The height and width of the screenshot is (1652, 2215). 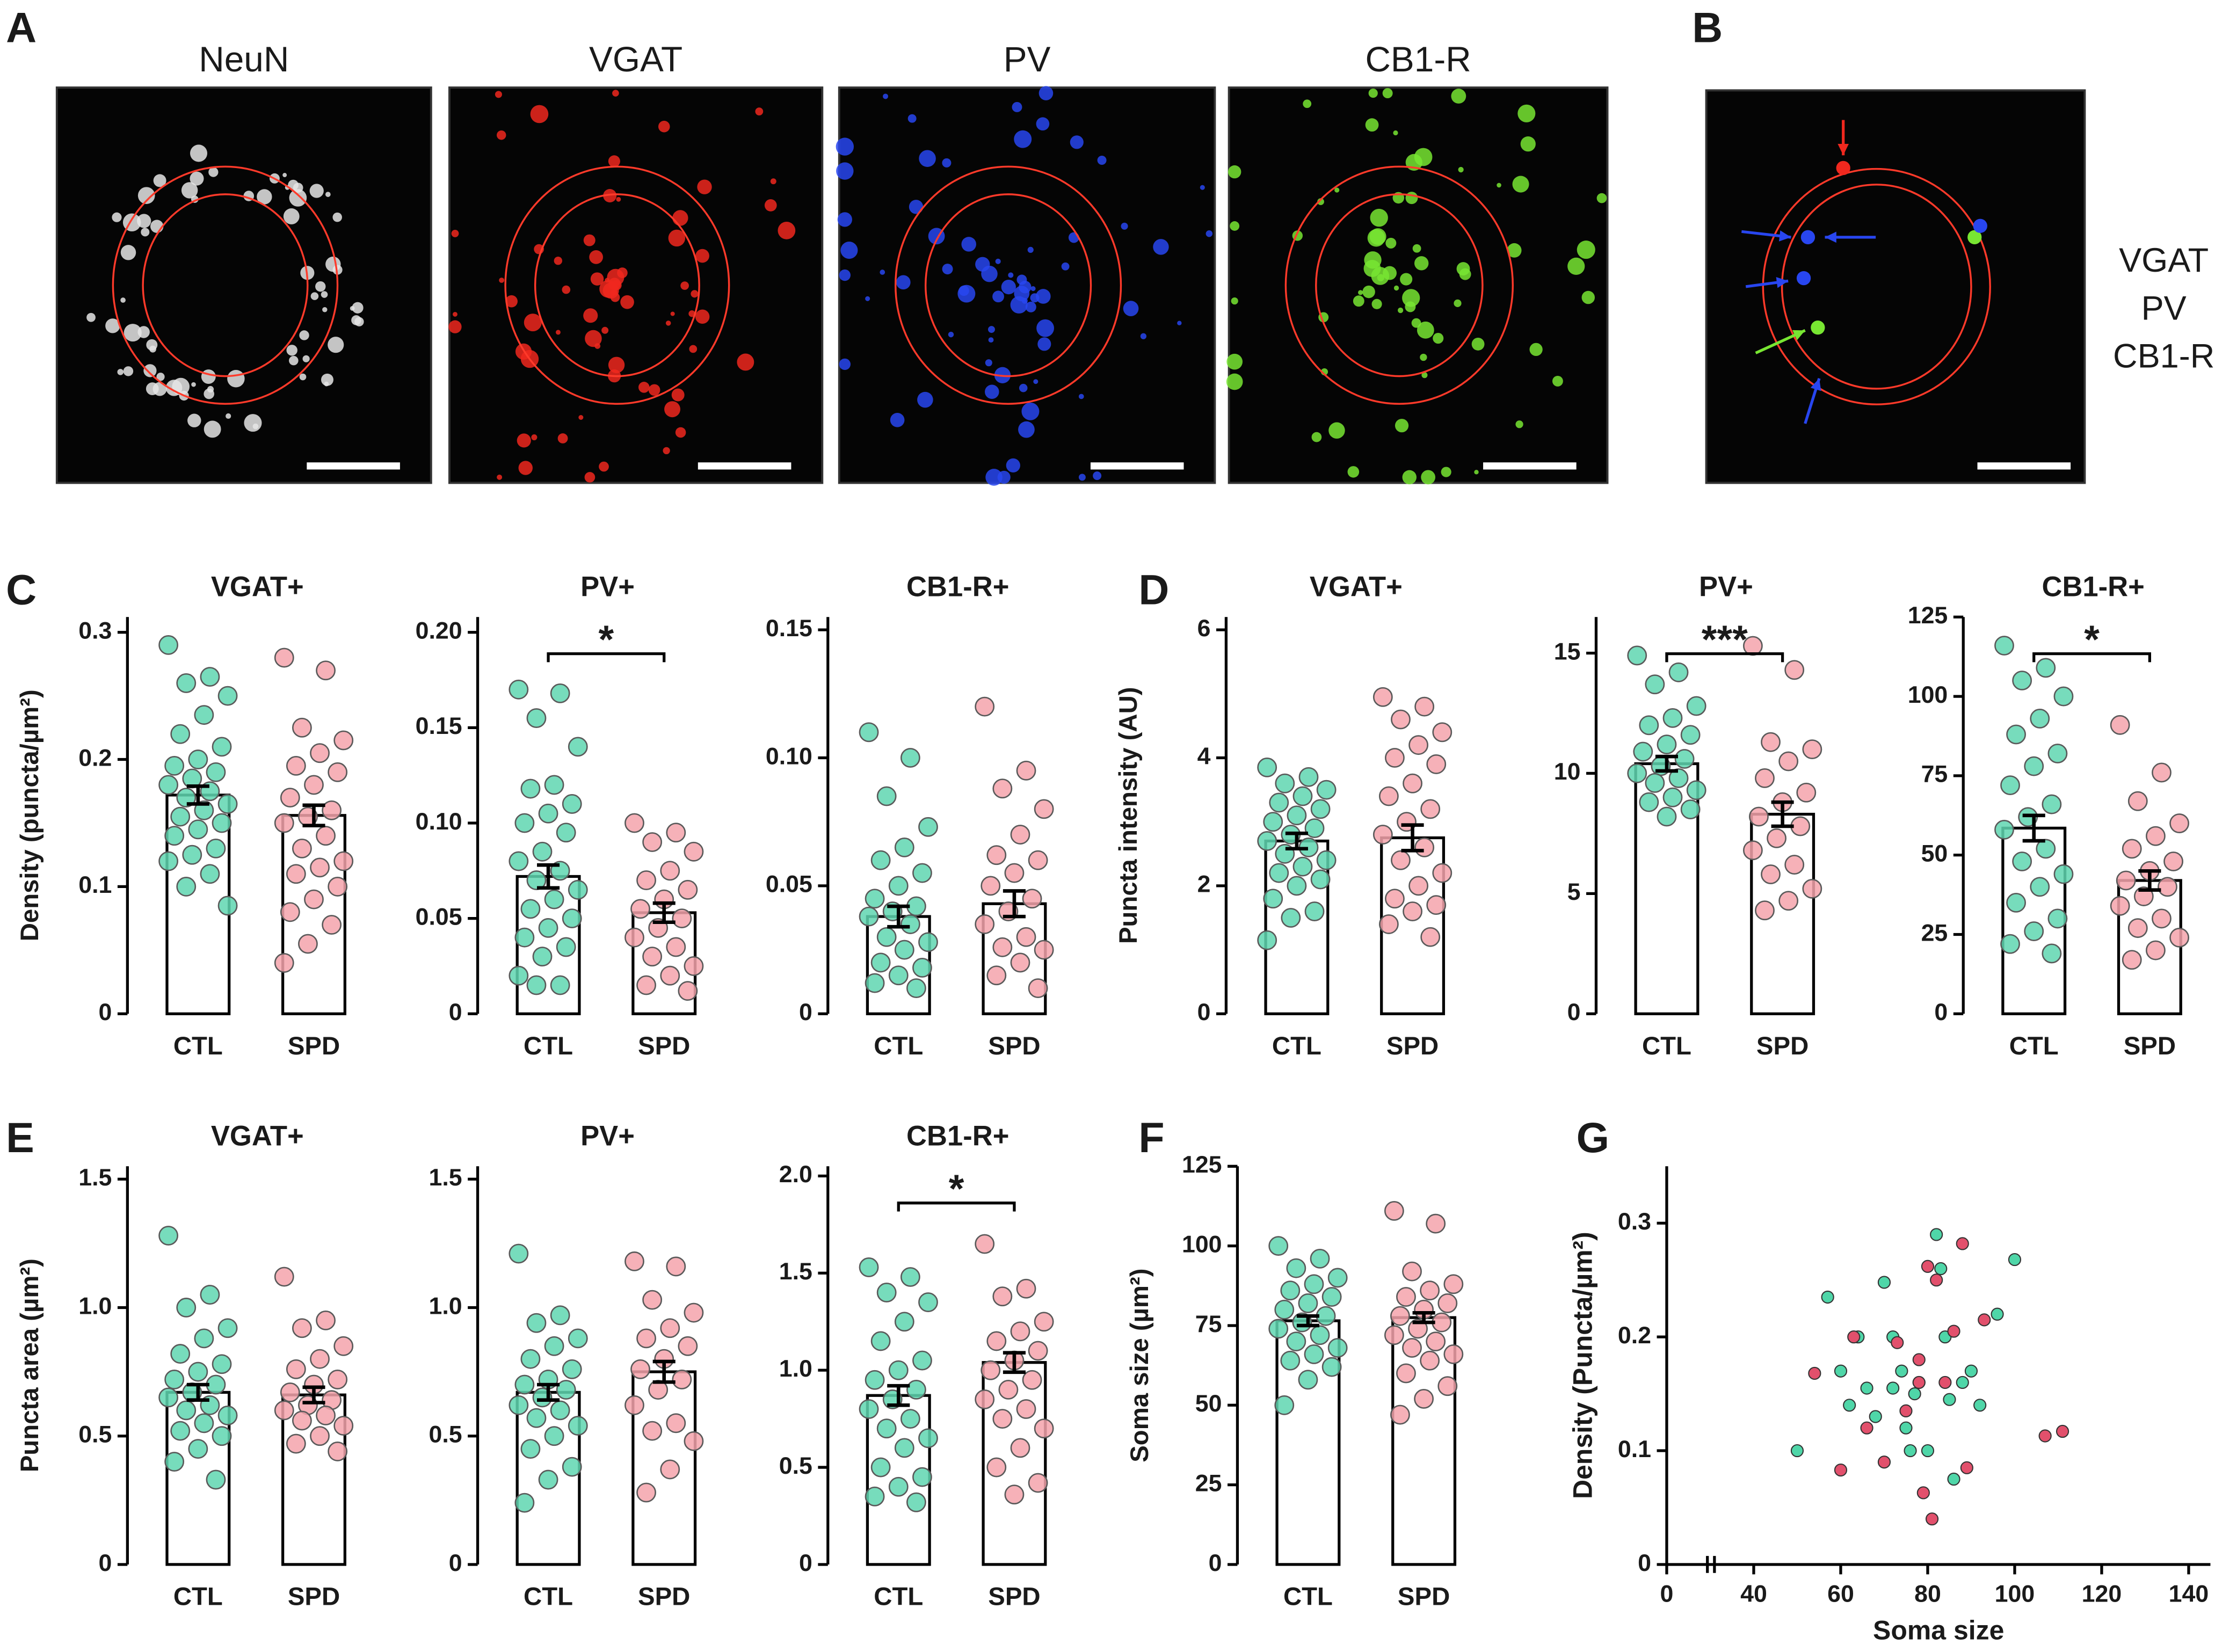 I want to click on chart-title: VGAT+, so click(x=257, y=1136).